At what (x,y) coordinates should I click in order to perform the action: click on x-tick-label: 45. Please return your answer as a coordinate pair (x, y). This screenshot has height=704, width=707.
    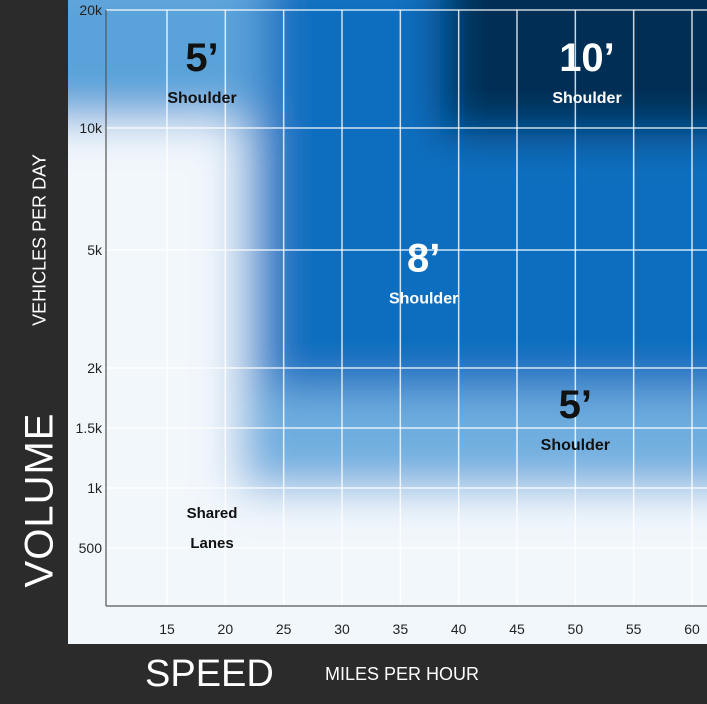
    Looking at the image, I should click on (517, 629).